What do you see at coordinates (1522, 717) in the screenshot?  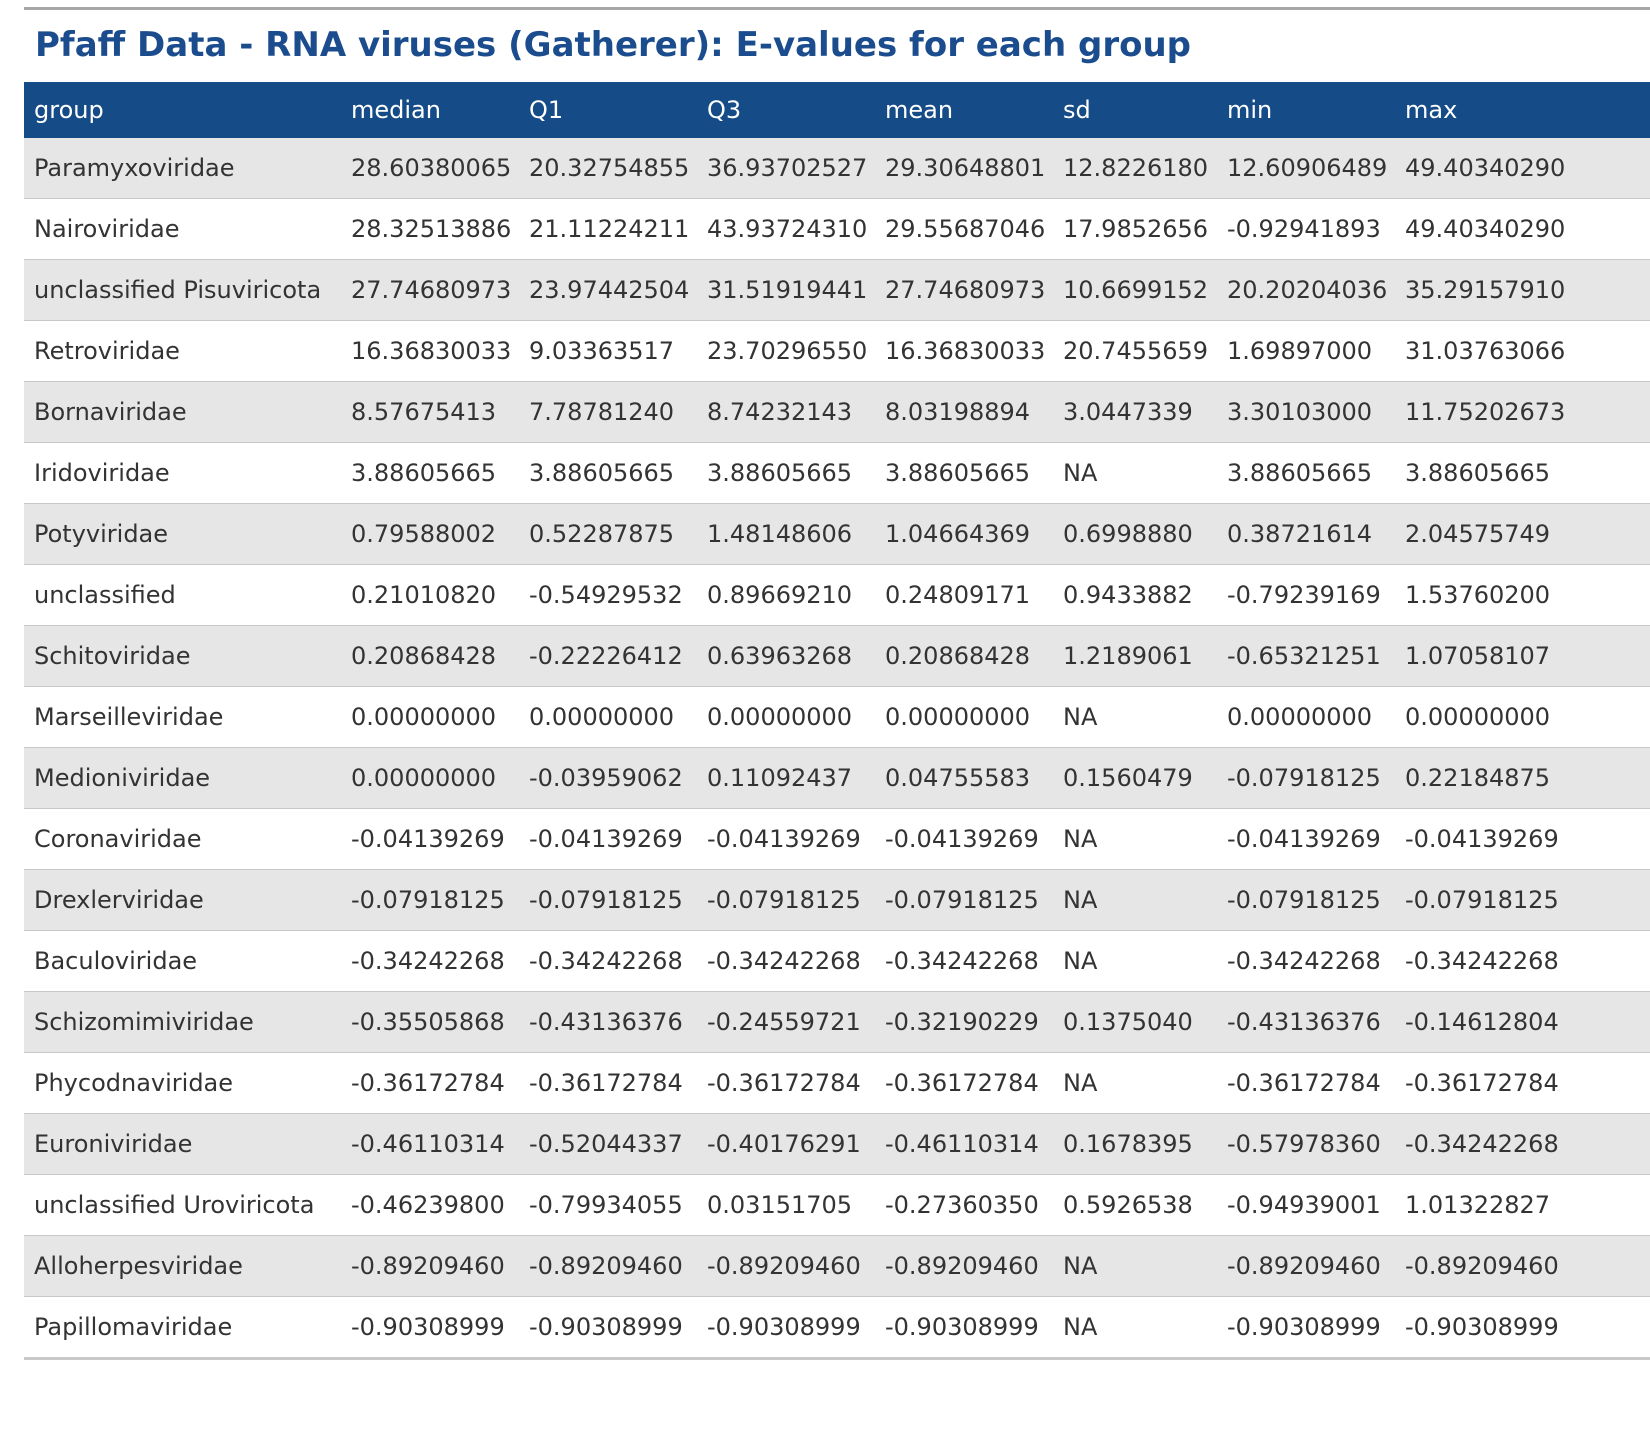 I see `cell-max: 0.00000000` at bounding box center [1522, 717].